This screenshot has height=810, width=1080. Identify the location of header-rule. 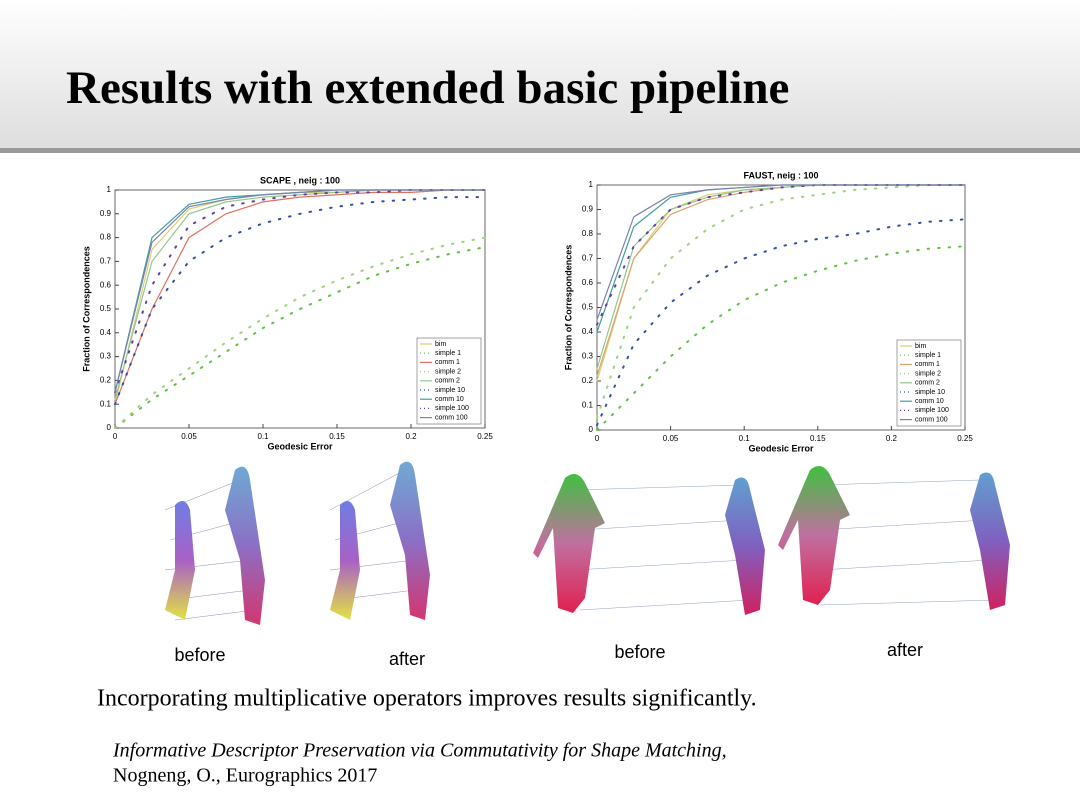
(540, 150).